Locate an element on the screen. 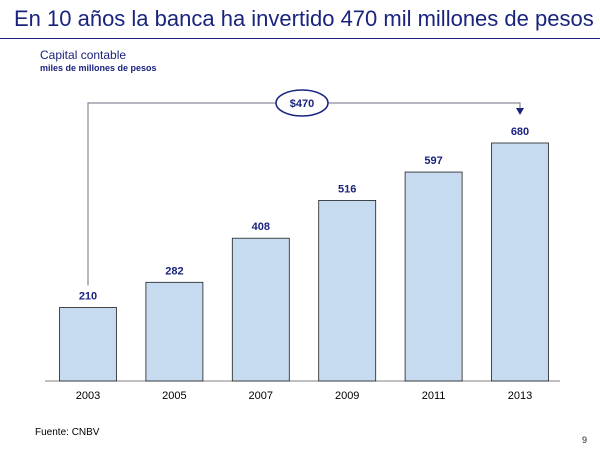 The width and height of the screenshot is (600, 450). data-label-2007: 408 is located at coordinates (261, 227).